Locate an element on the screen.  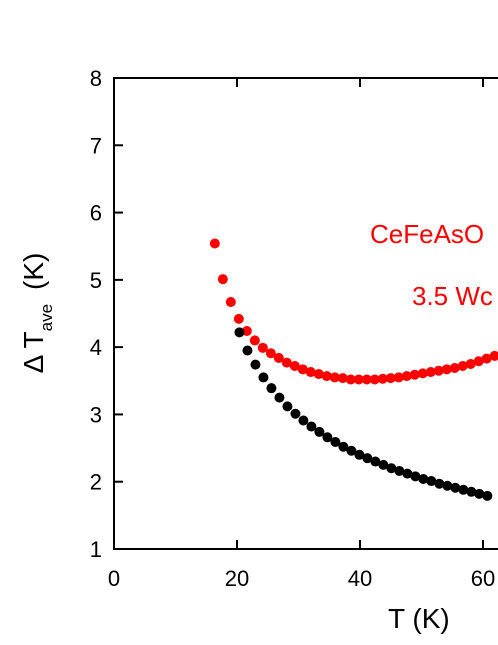
y-tick-label: 6 is located at coordinates (96, 213).